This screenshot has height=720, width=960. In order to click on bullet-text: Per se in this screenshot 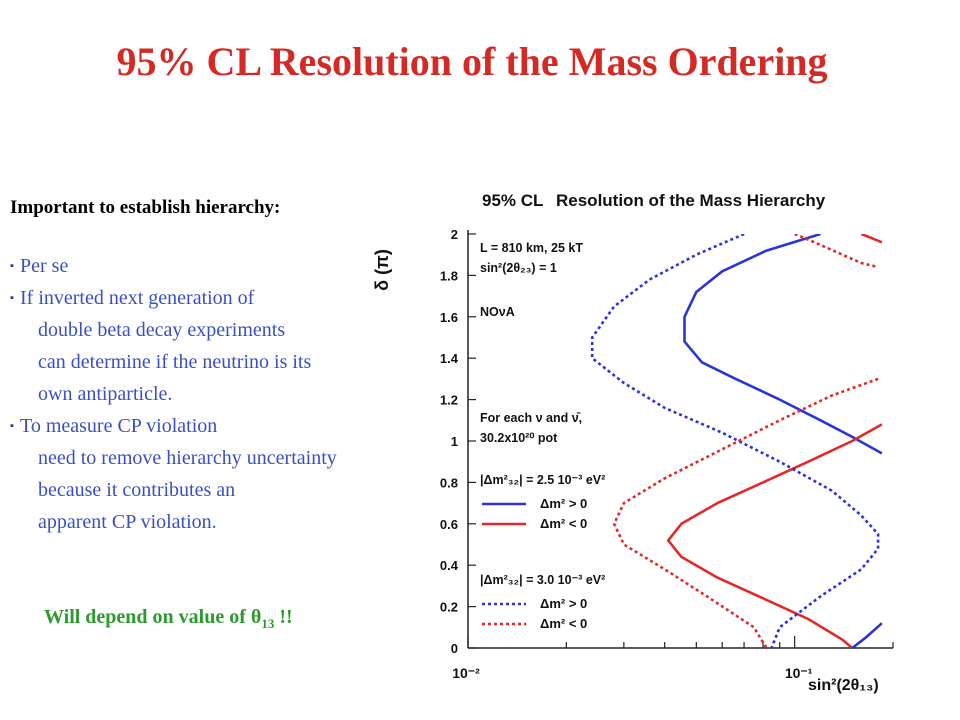, I will do `click(44, 266)`.